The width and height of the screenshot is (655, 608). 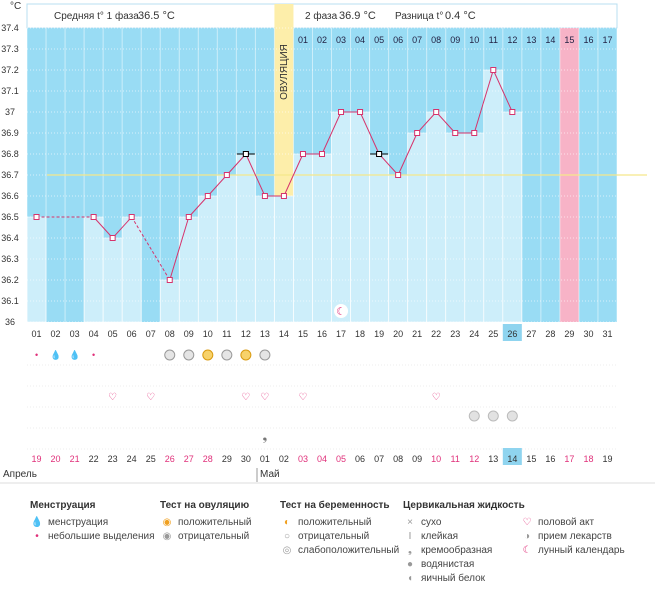 What do you see at coordinates (10, 301) in the screenshot?
I see `y-tick-label: 36.1` at bounding box center [10, 301].